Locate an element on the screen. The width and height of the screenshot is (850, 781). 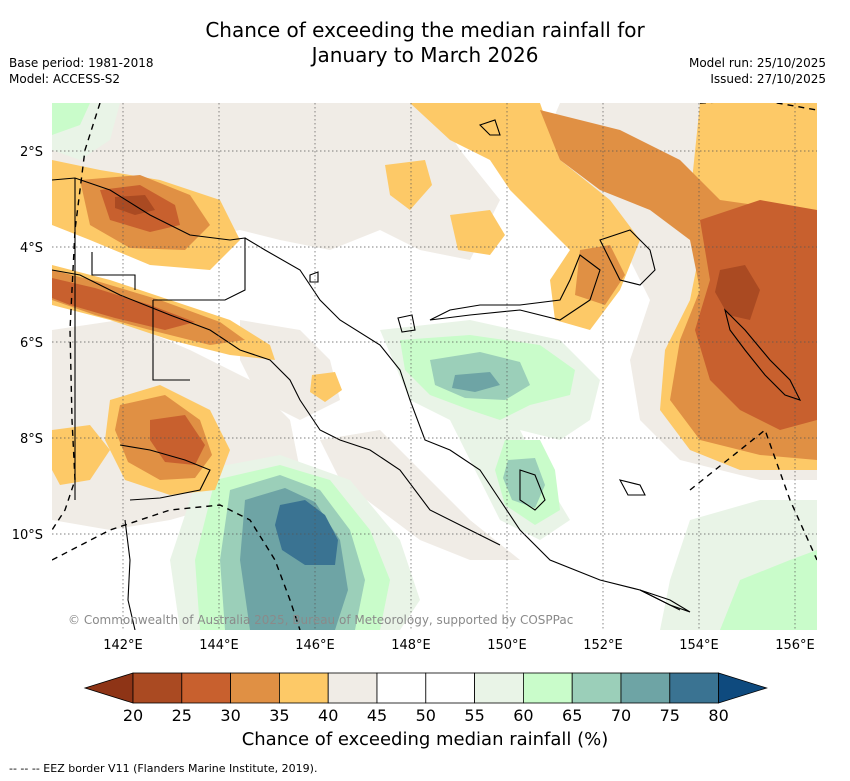
colorbar-label: 20 is located at coordinates (133, 715).